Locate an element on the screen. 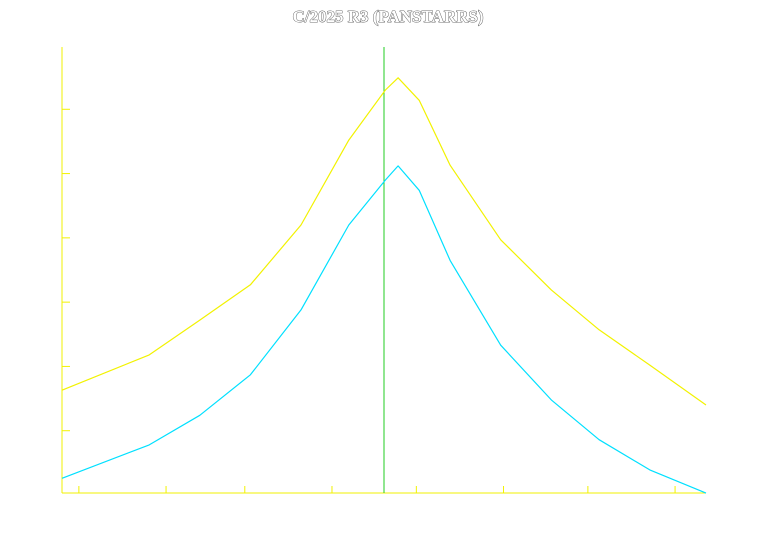 The width and height of the screenshot is (769, 546). chart-title: C/2025 R3 (PANSTARRS) is located at coordinates (387, 16).